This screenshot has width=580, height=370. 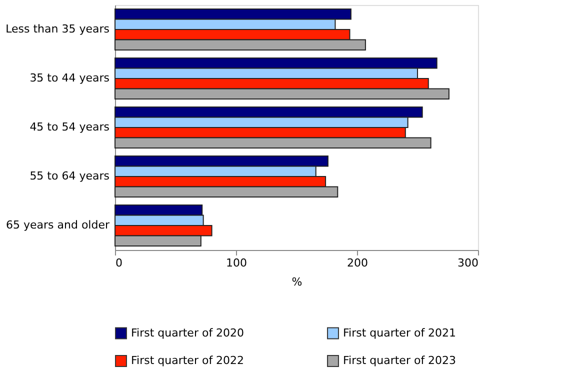 I want to click on legend-label: First quarter of 2020, so click(x=187, y=333).